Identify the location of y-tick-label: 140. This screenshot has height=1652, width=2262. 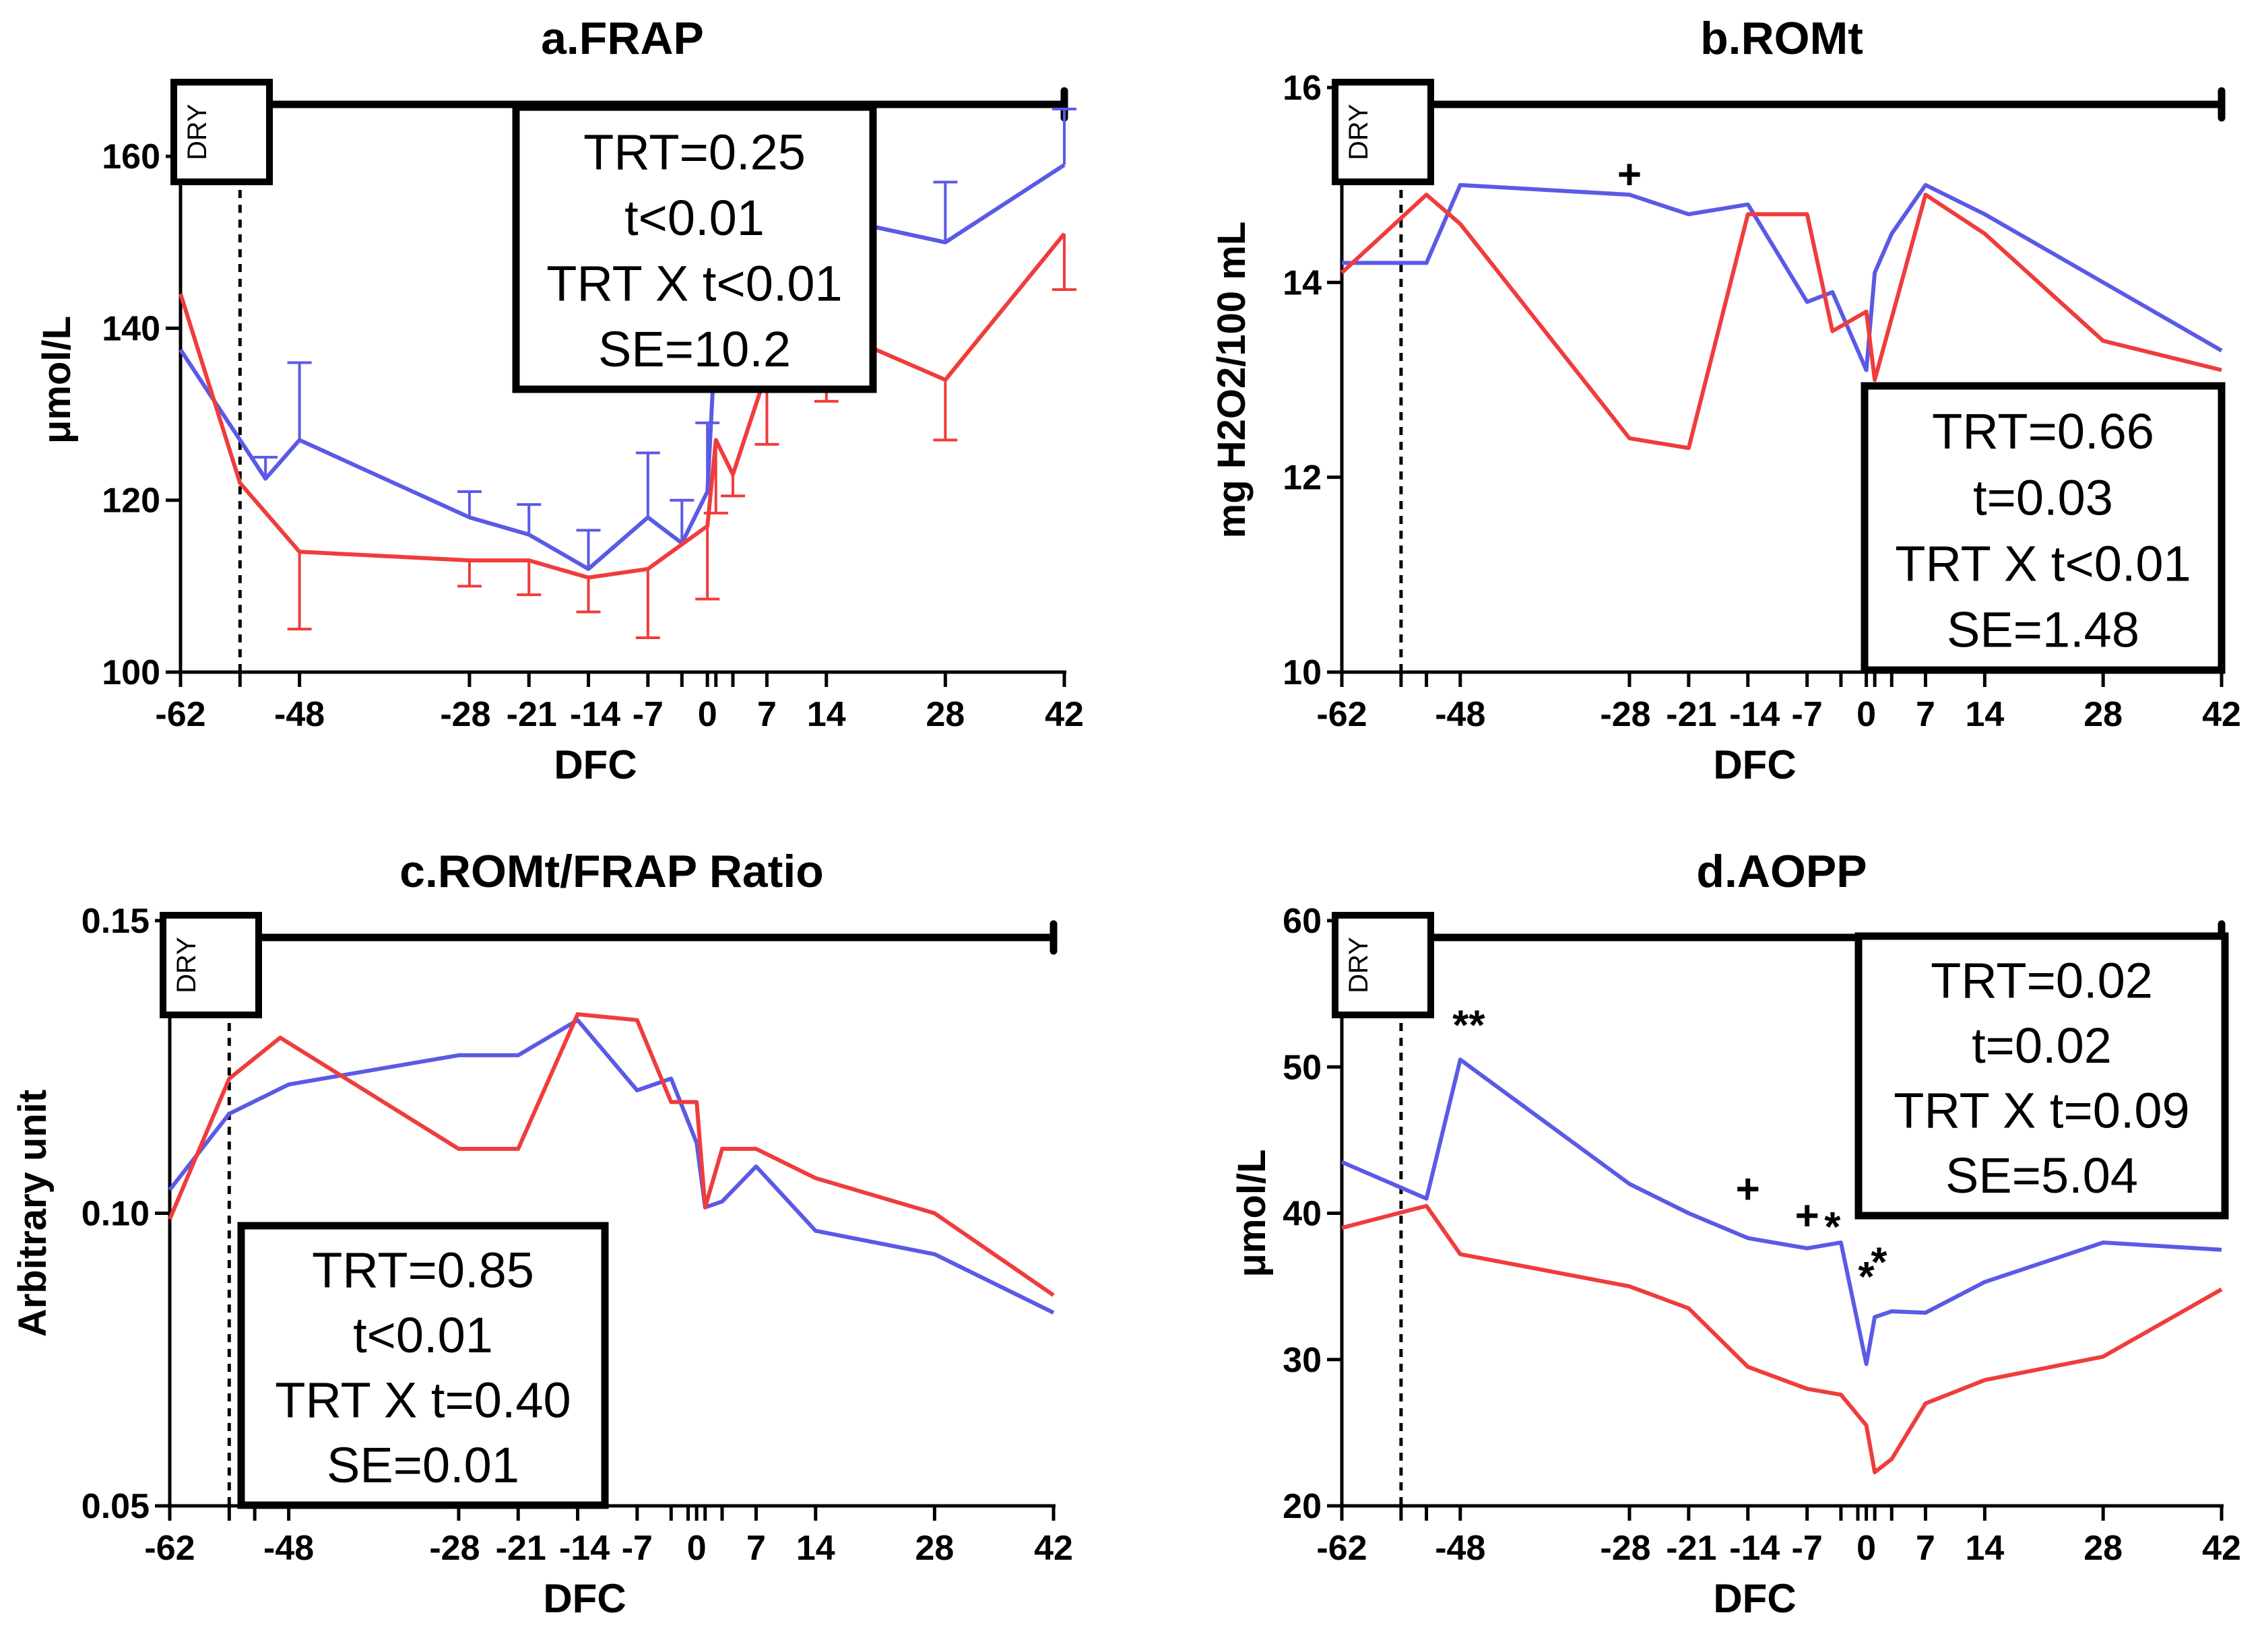
(131, 328).